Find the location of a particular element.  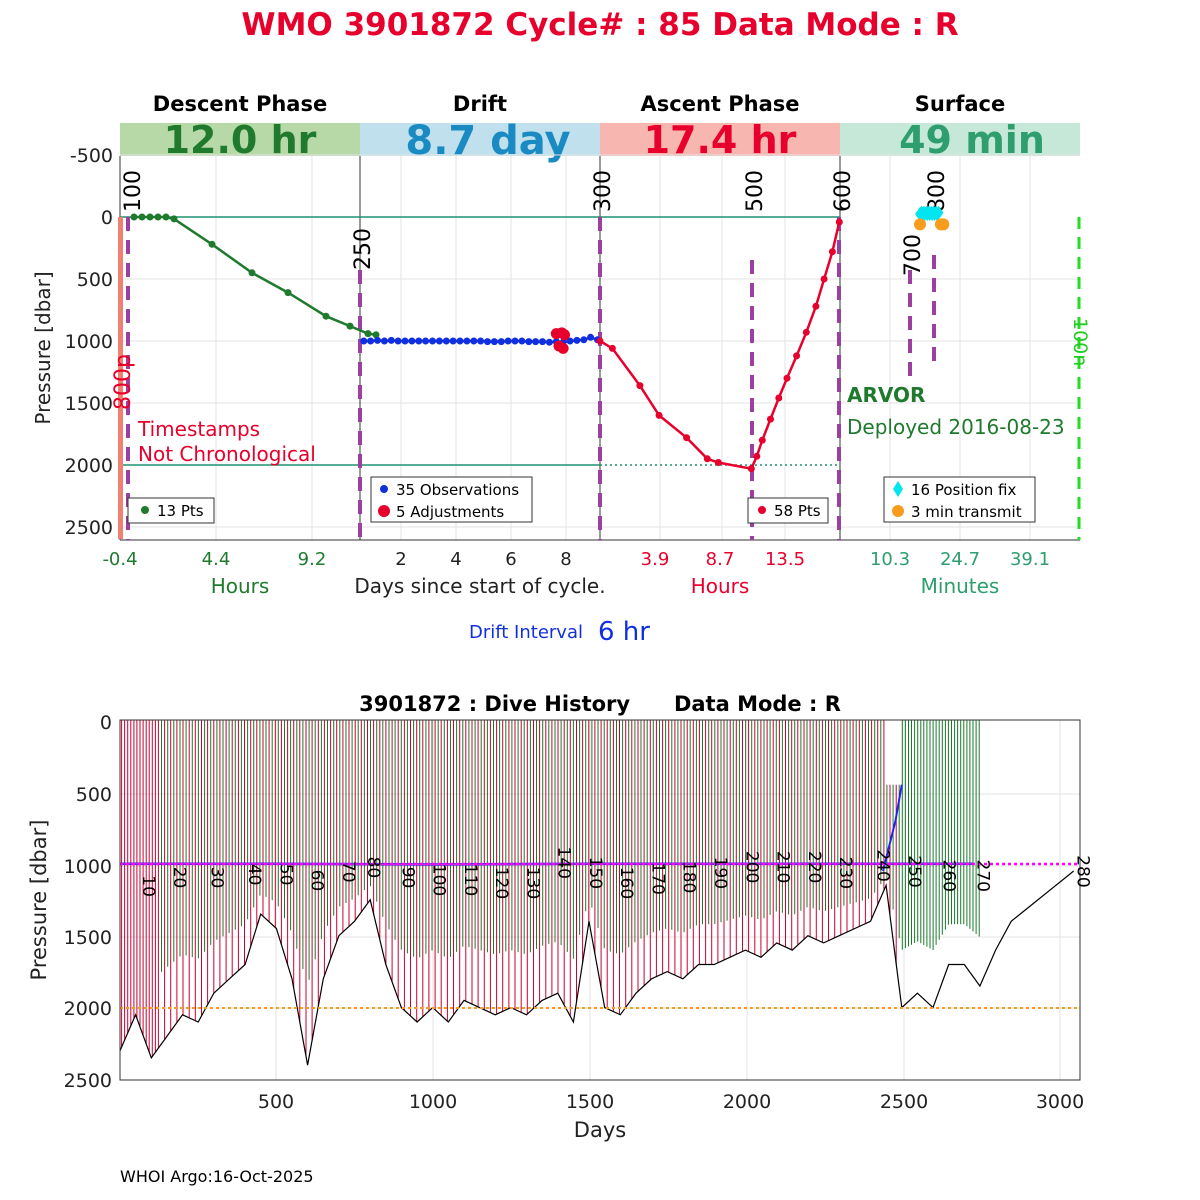

ascent-line is located at coordinates (720, 346).